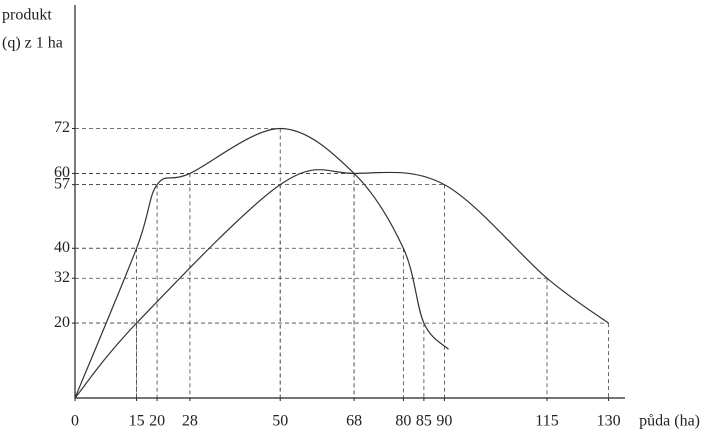  Describe the element at coordinates (444, 421) in the screenshot. I see `x-tick-label: 90` at that location.